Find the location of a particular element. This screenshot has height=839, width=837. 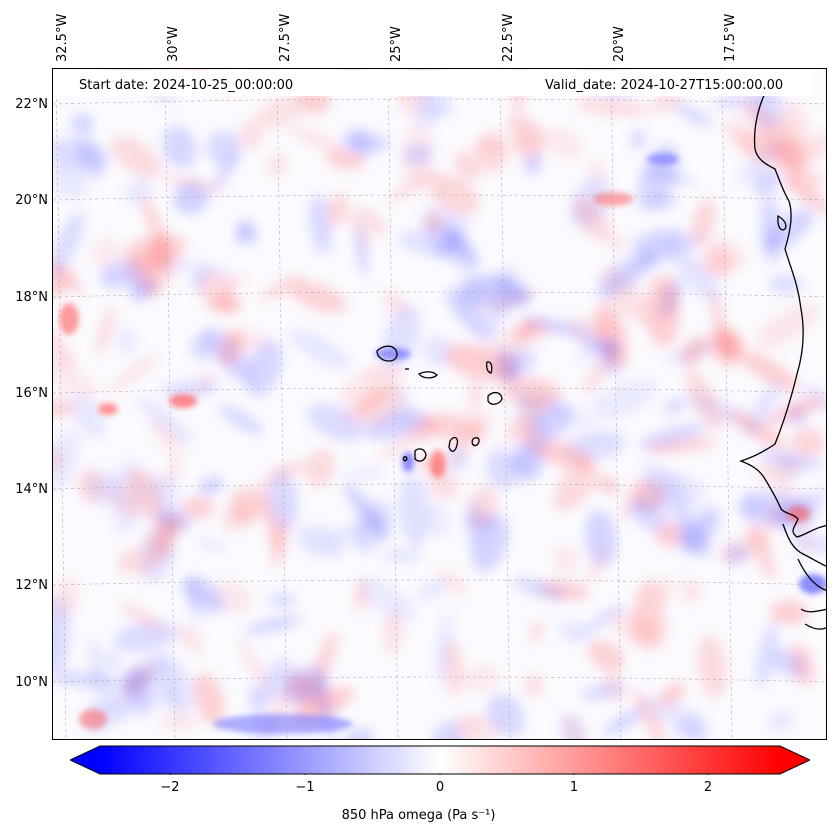

colorbar-label: 850 hPa omega (Pa s⁻¹) is located at coordinates (418, 815).